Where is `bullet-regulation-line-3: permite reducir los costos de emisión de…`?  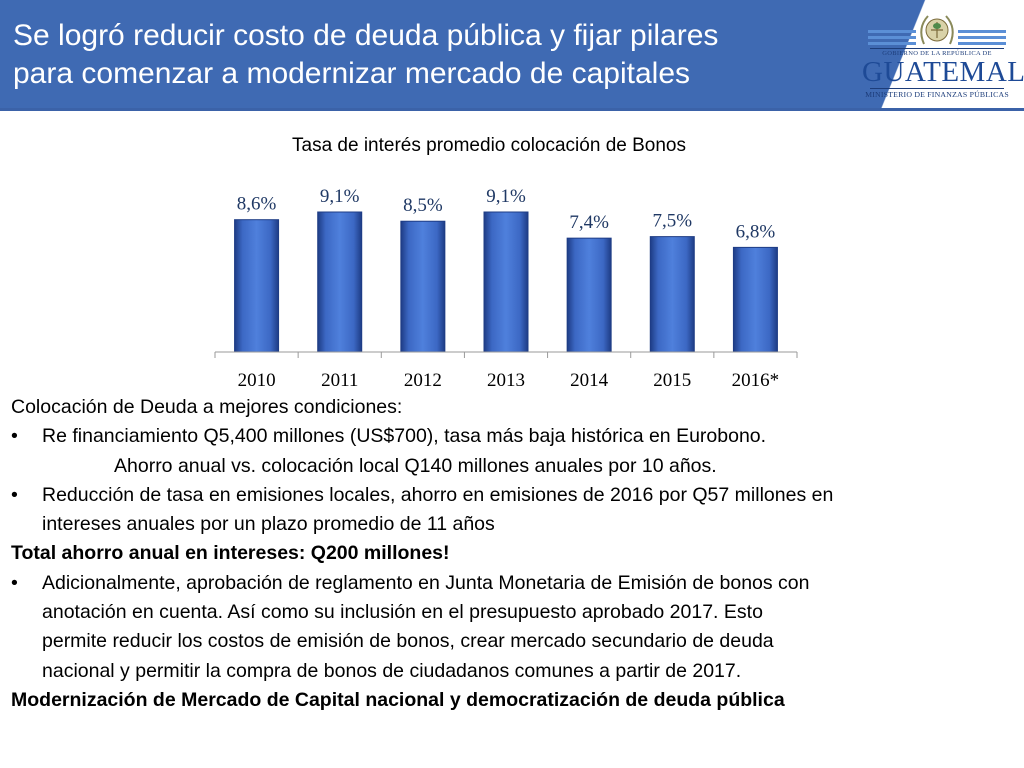
bullet-regulation-line-3: permite reducir los costos de emisión de… is located at coordinates (408, 641).